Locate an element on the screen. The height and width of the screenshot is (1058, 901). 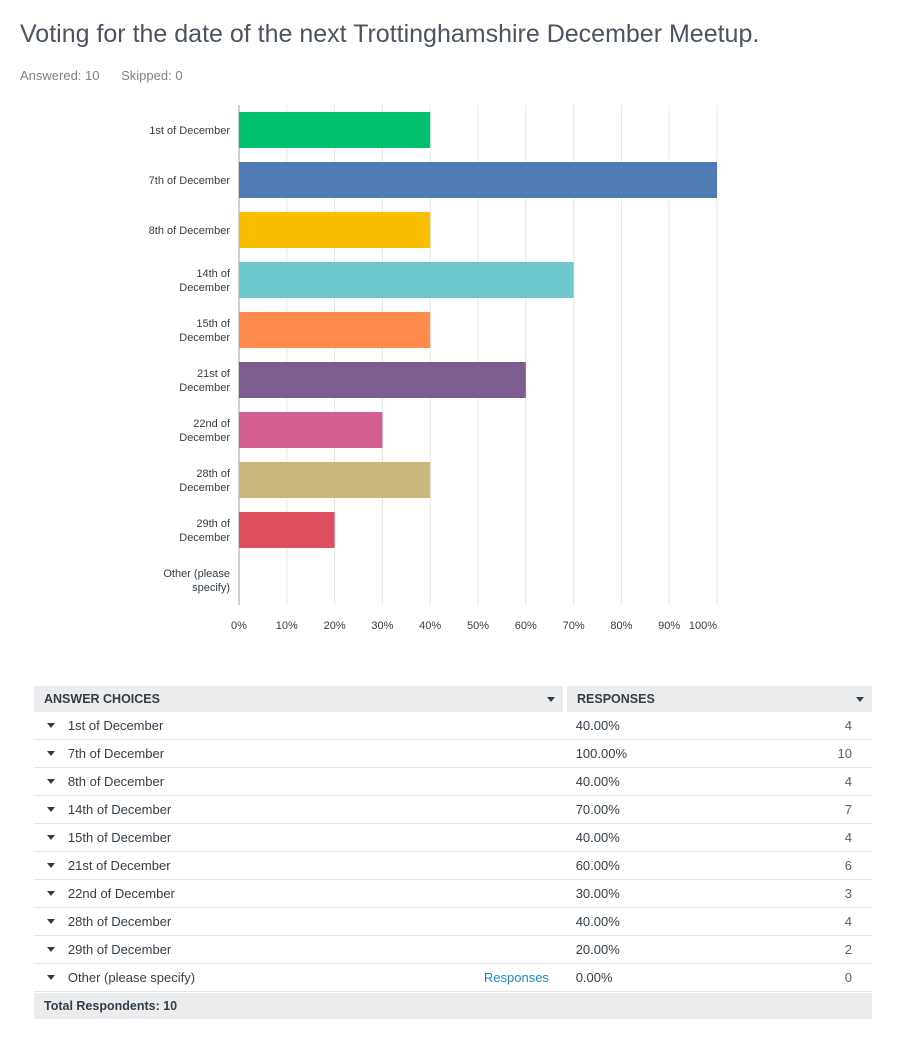
response-percent: 0.00% is located at coordinates (594, 977).